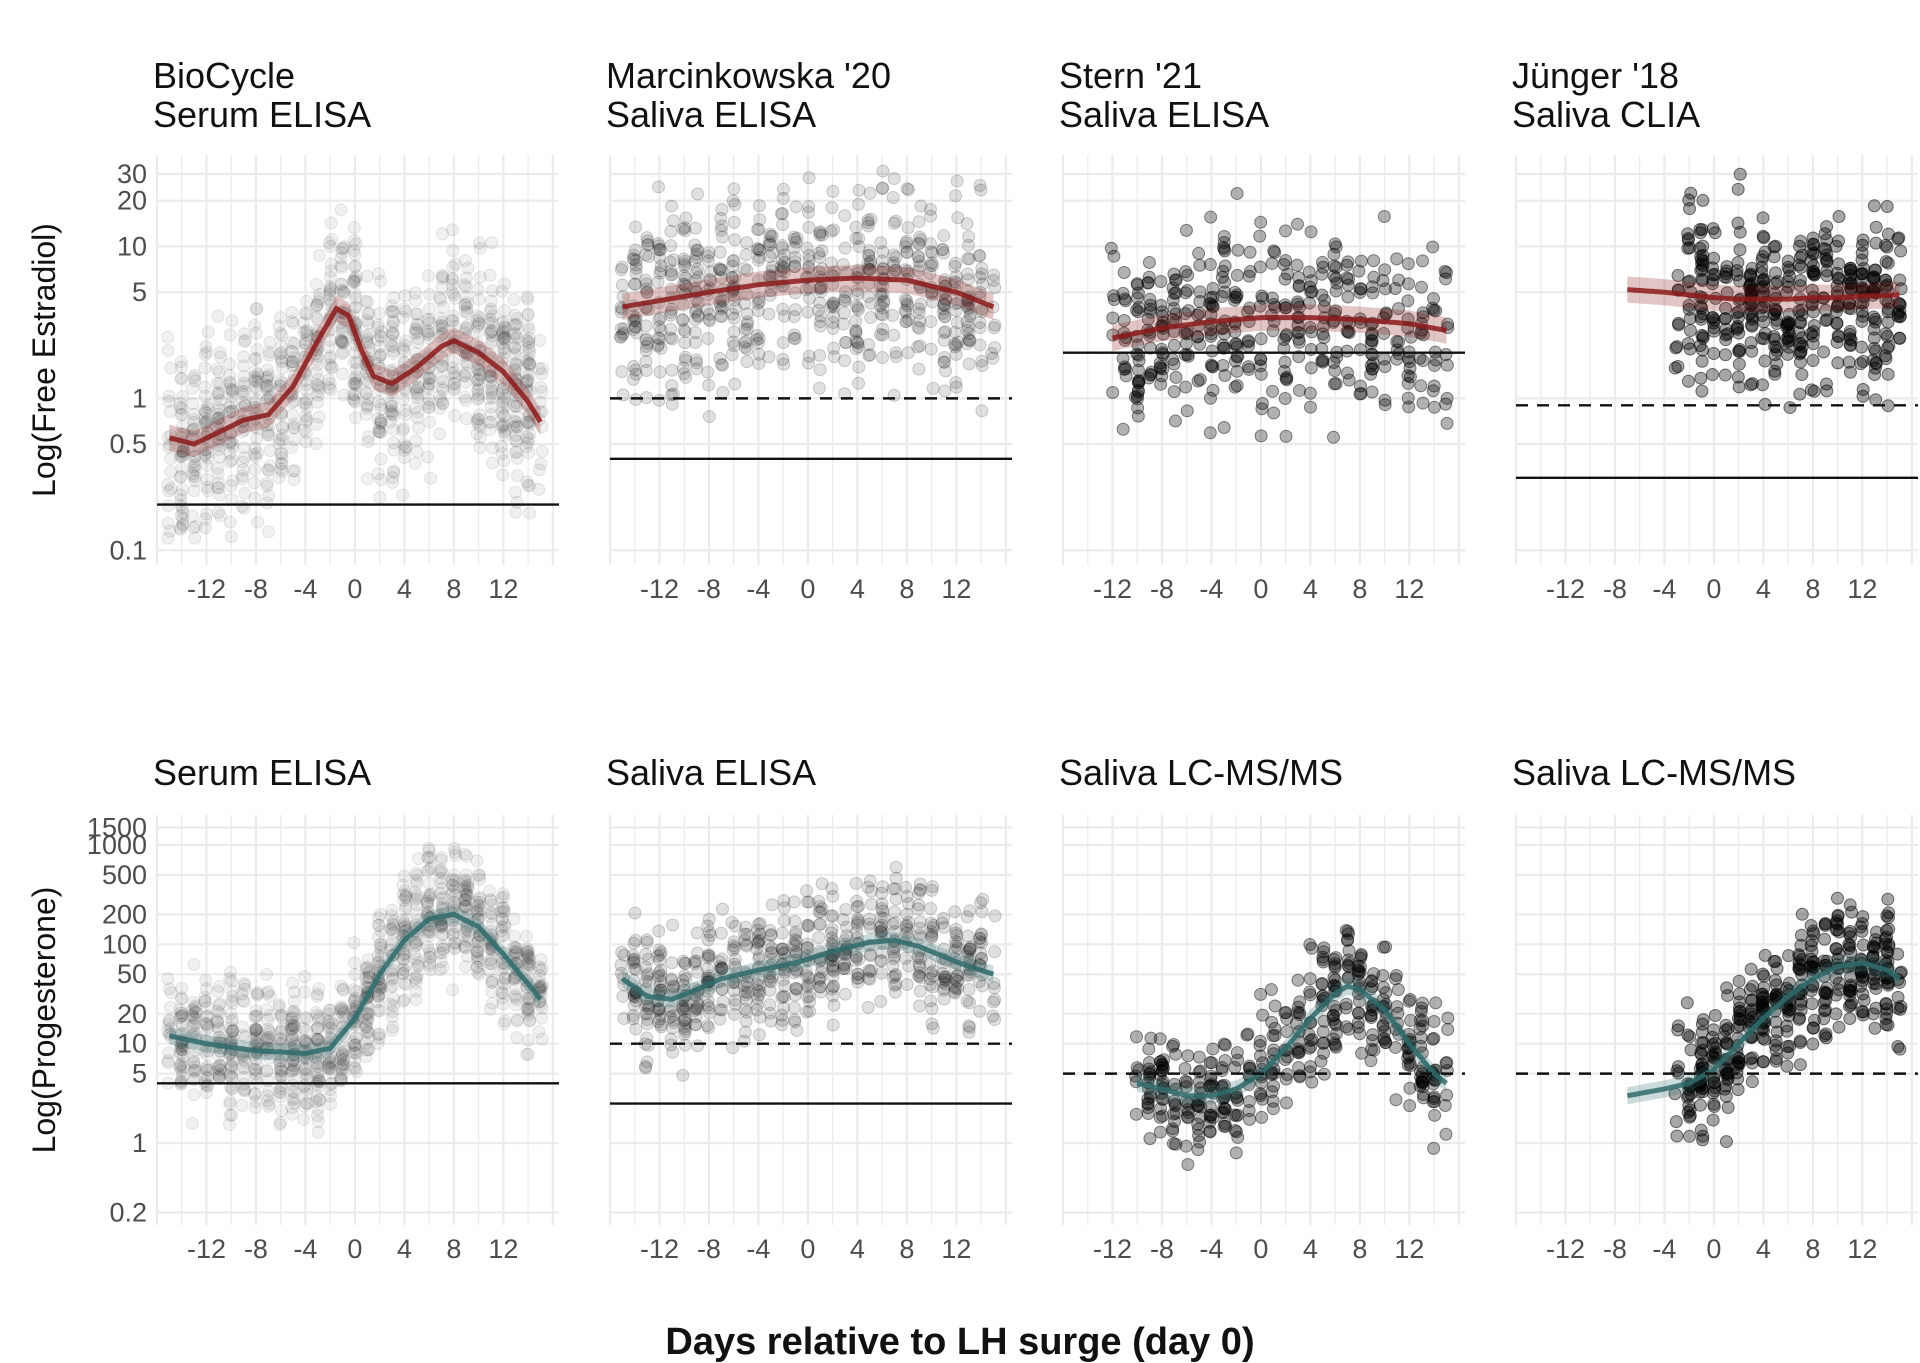  I want to click on x-axis-label: Days relative to LH surge (day 0), so click(959, 1342).